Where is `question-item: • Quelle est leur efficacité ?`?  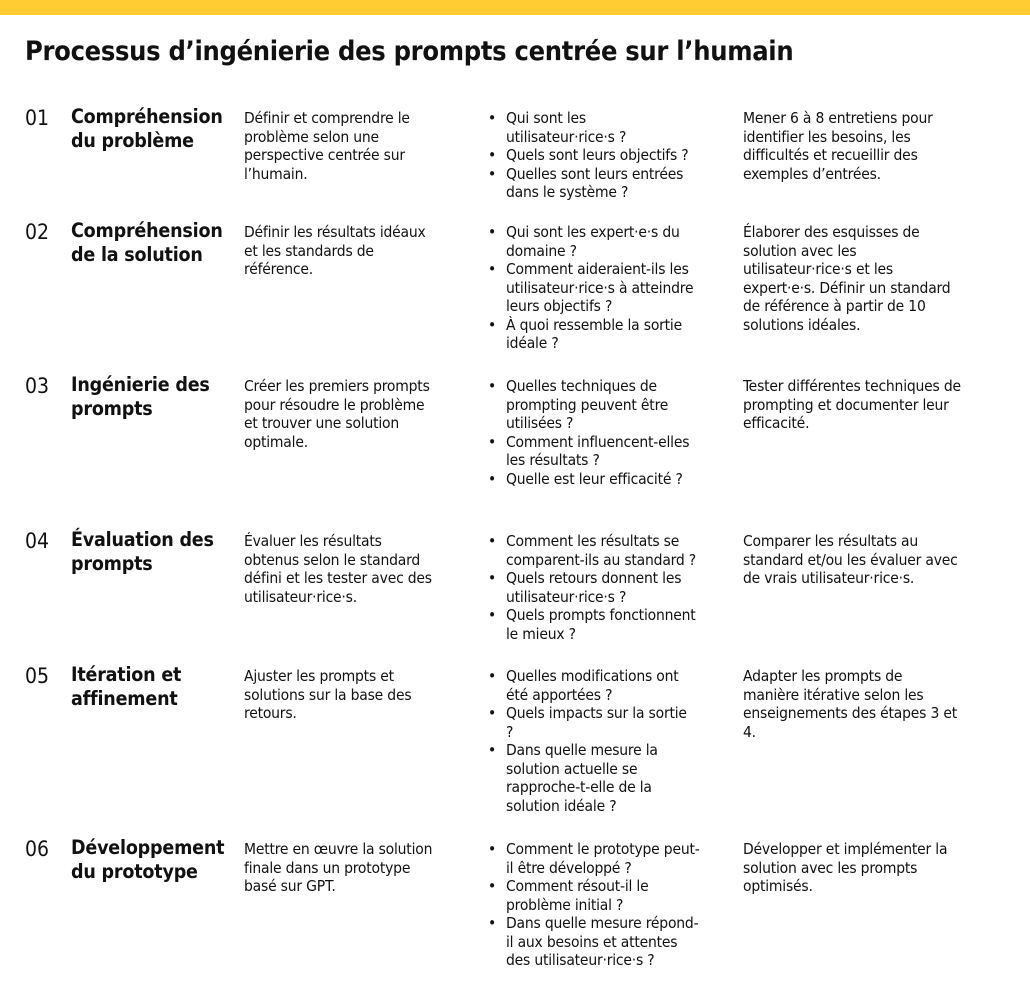
question-item: • Quelle est leur efficacité ? is located at coordinates (613, 479).